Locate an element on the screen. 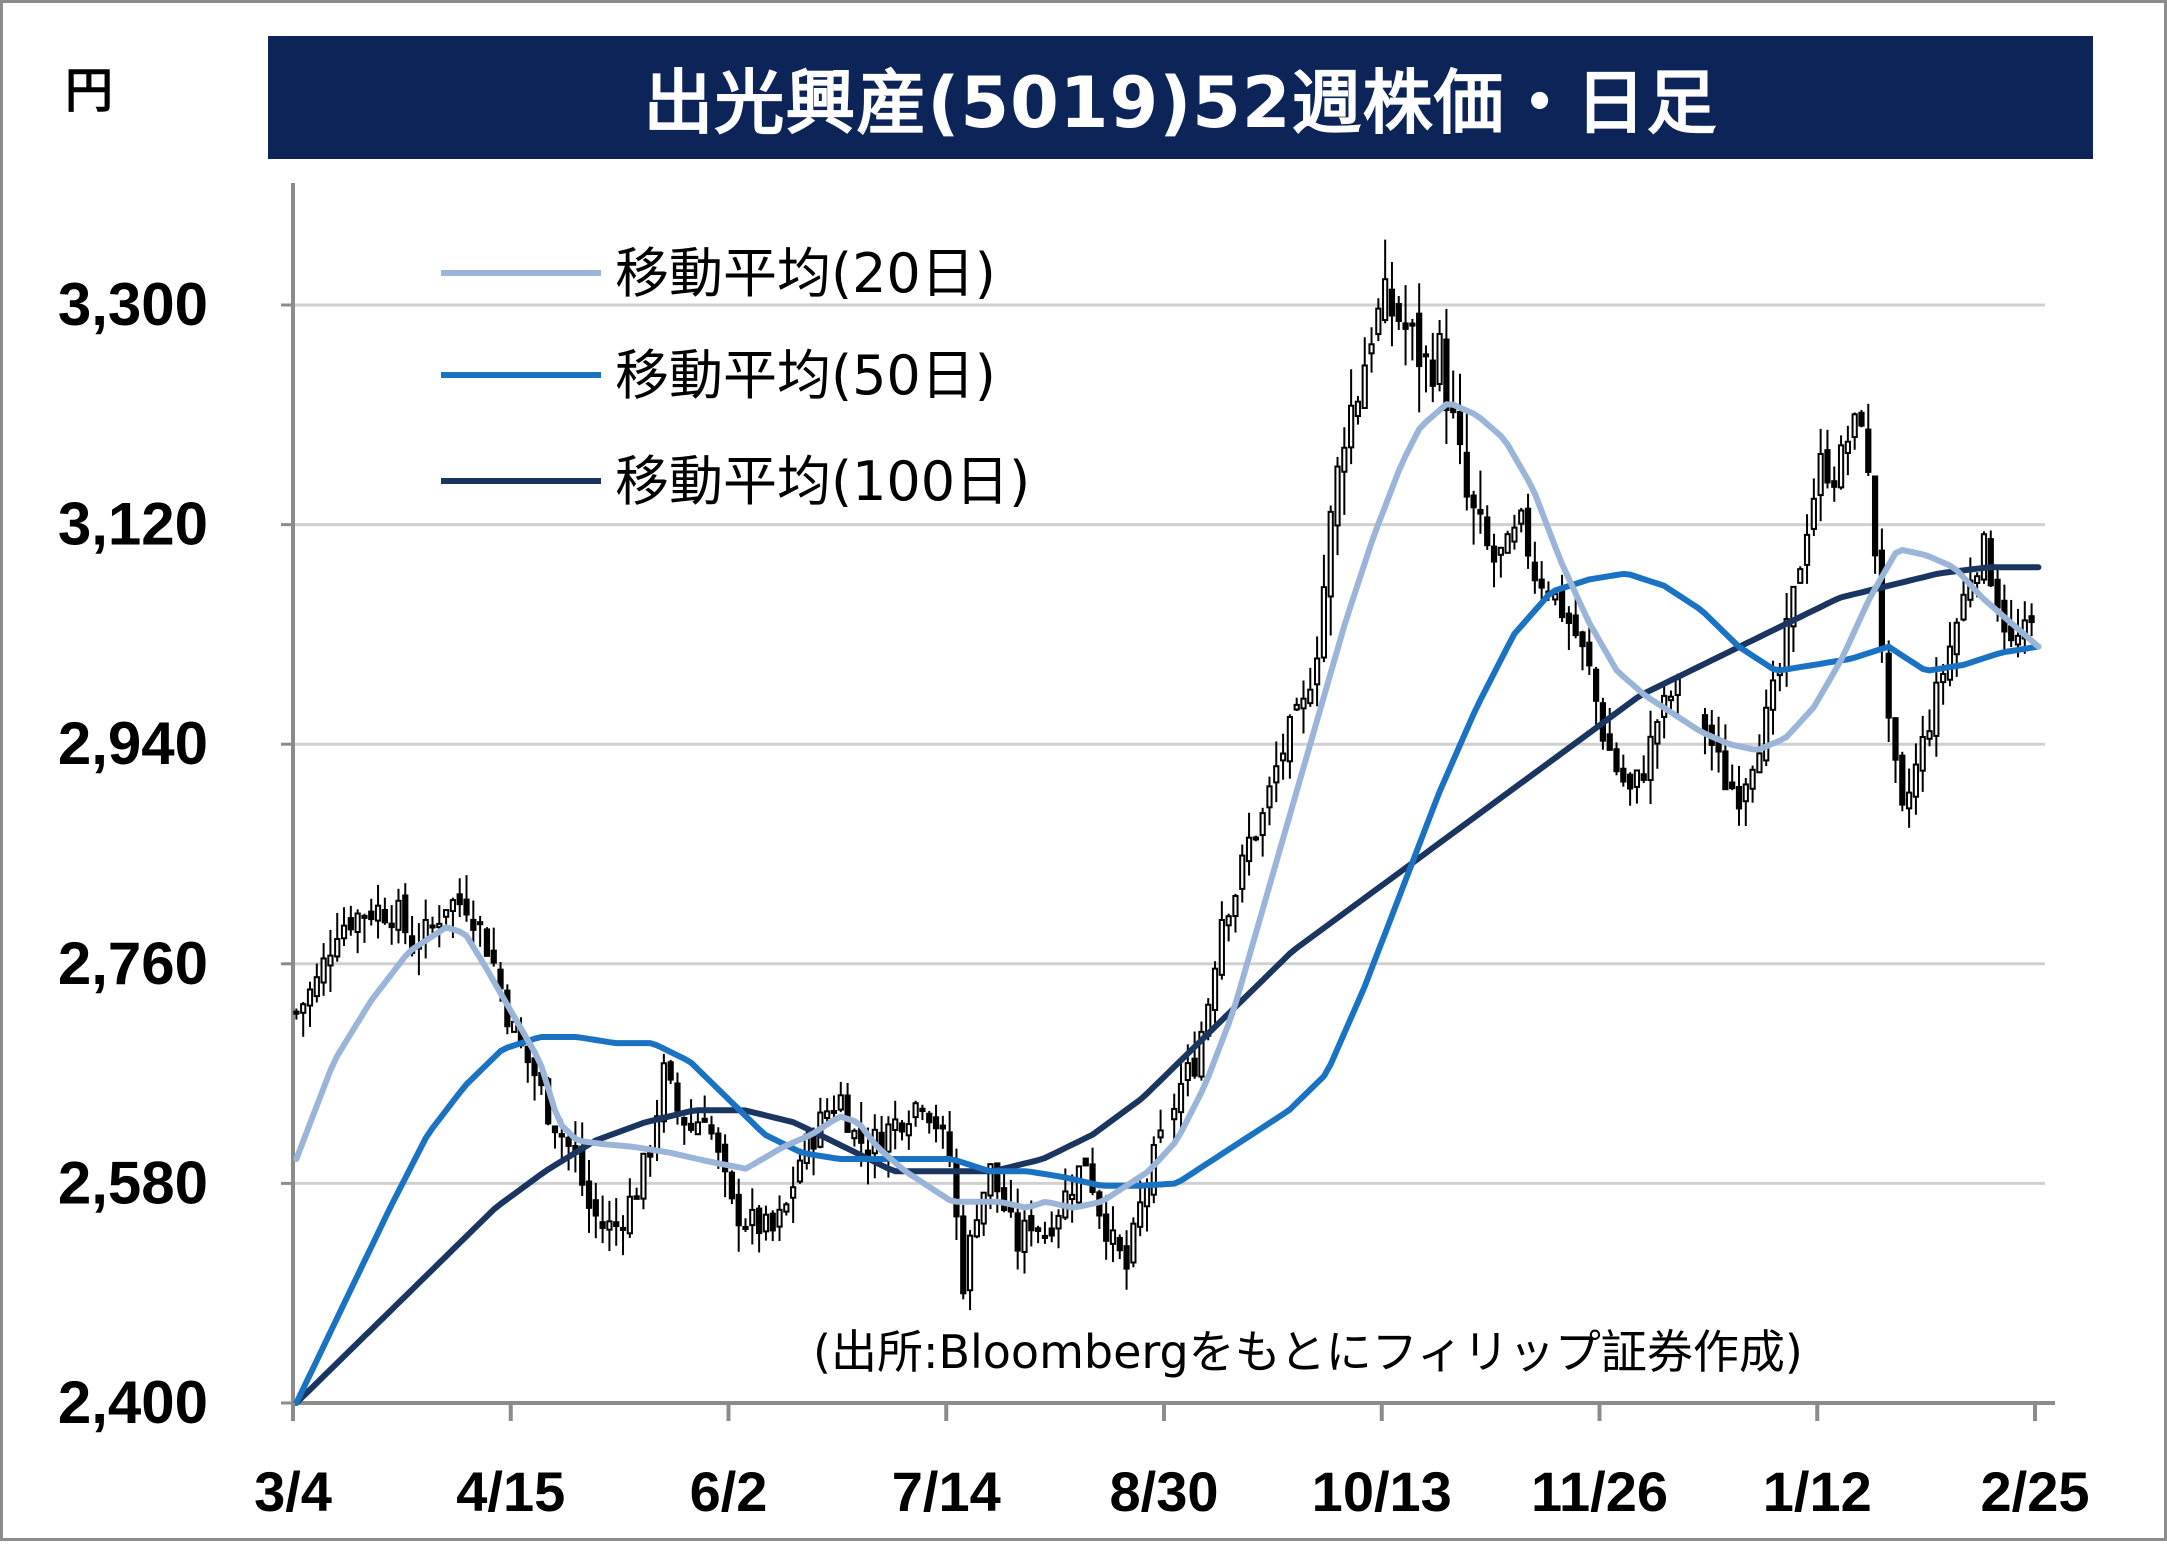 The image size is (2167, 1544). chart-title-bar: 出光興産(5019)52週株価・日足 is located at coordinates (1180, 97).